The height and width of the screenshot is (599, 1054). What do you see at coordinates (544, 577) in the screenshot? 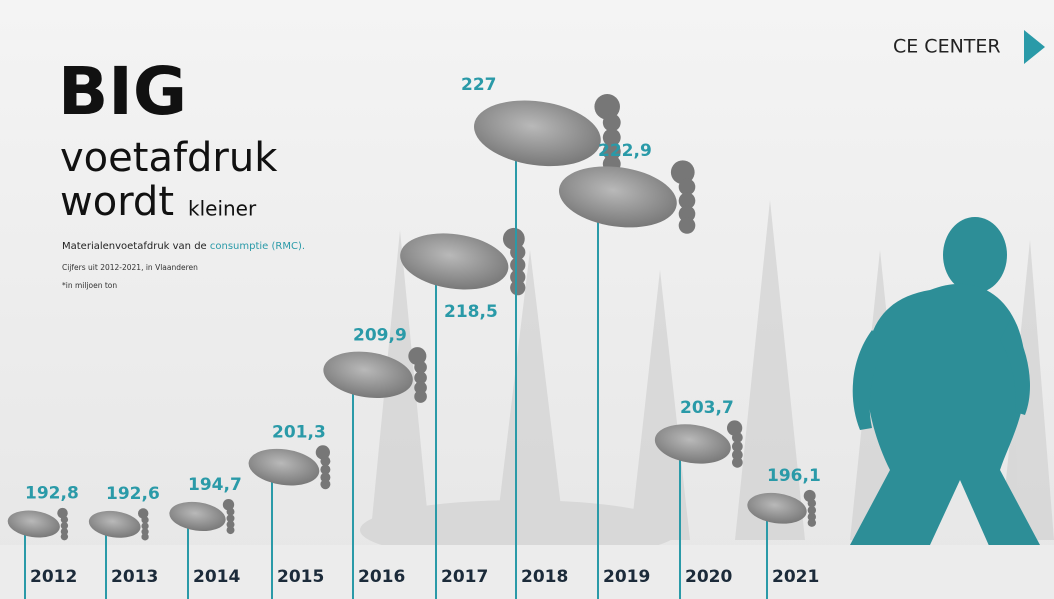
I see `year-label: 2018` at bounding box center [544, 577].